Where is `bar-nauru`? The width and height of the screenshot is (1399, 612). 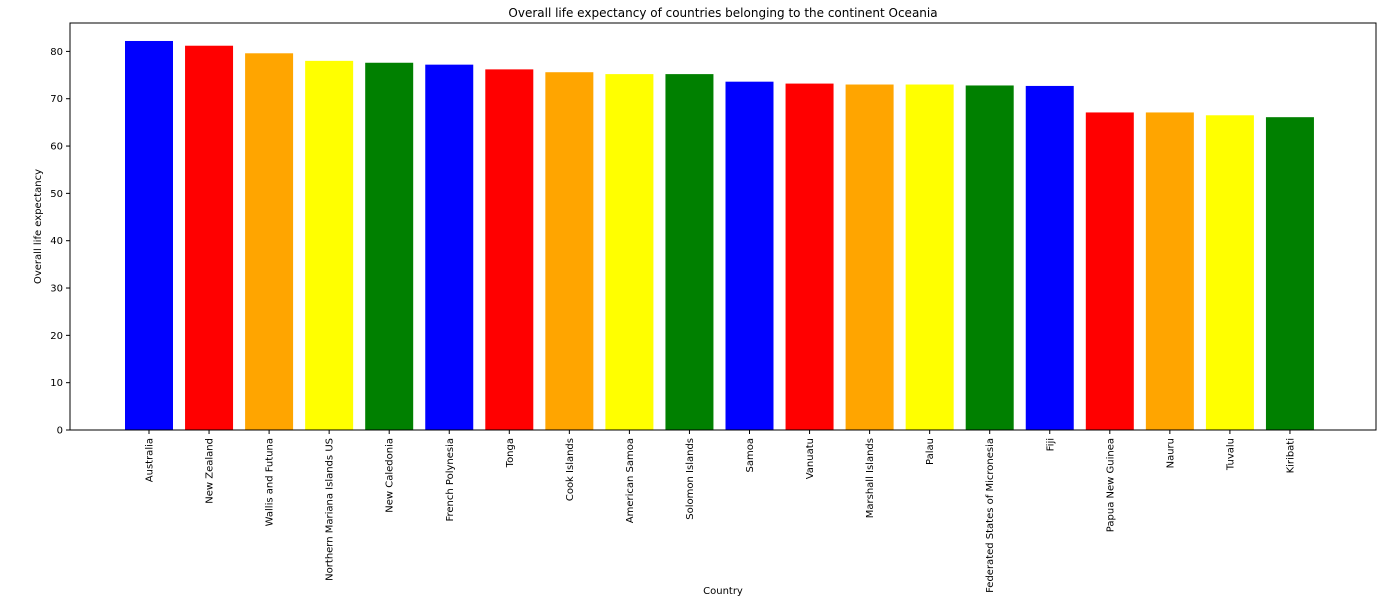 bar-nauru is located at coordinates (1169, 271).